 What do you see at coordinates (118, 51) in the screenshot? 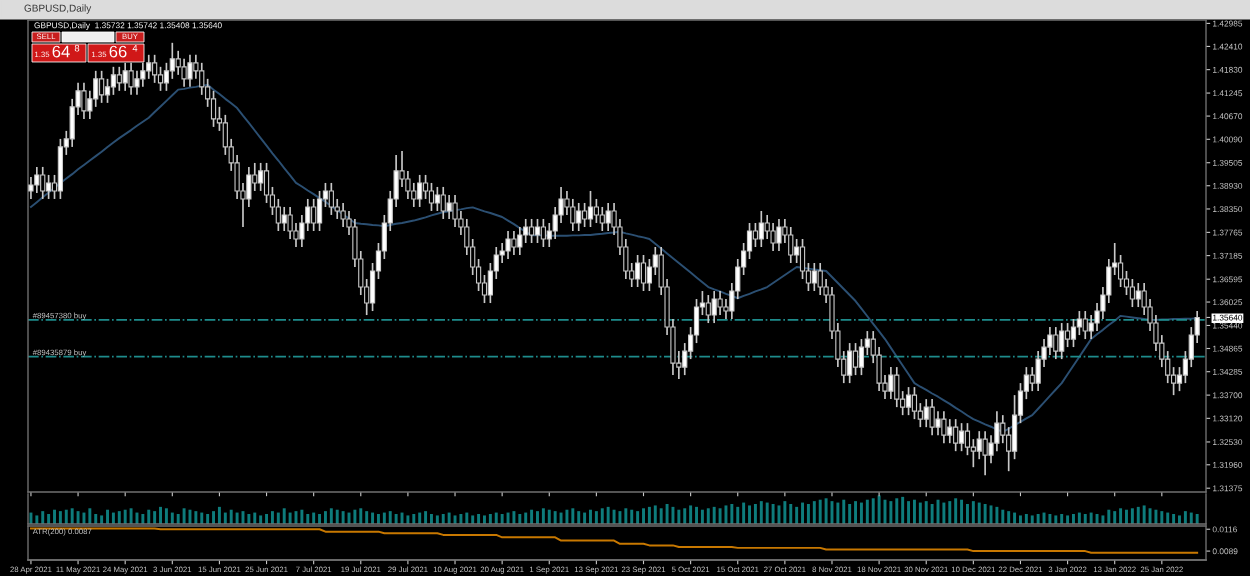
I see `annotation: 66` at bounding box center [118, 51].